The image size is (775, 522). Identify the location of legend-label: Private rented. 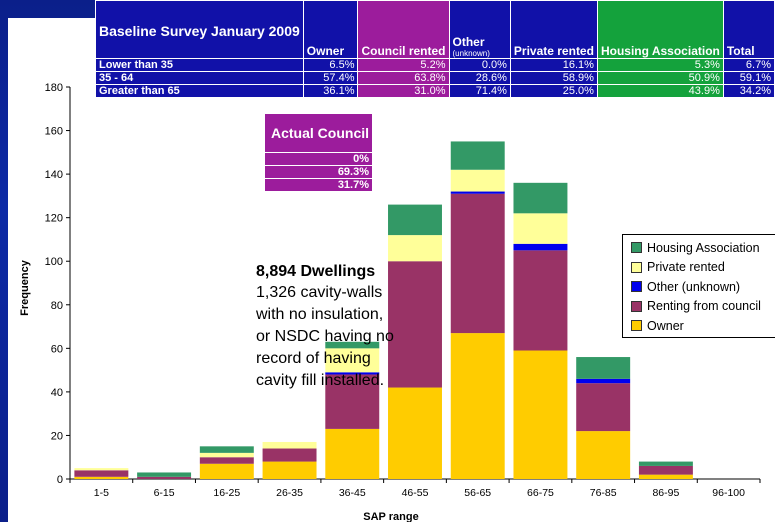
(686, 267).